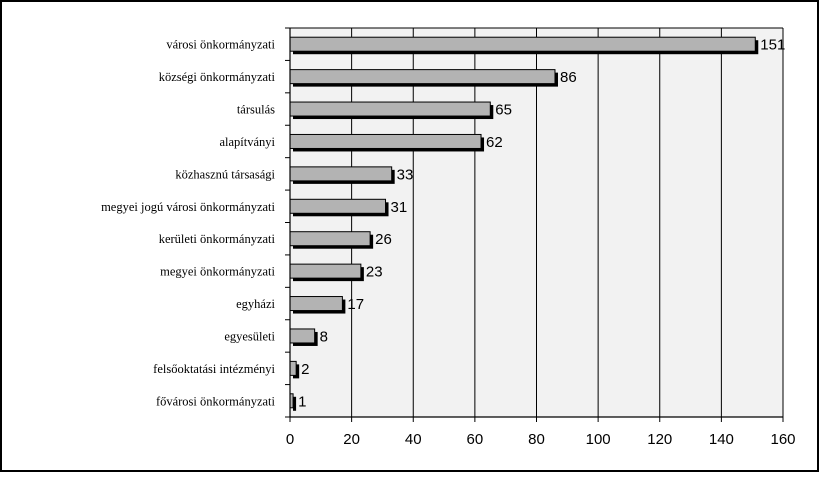 This screenshot has width=819, height=477. What do you see at coordinates (217, 272) in the screenshot?
I see `category-label-7: megyei önkormányzati` at bounding box center [217, 272].